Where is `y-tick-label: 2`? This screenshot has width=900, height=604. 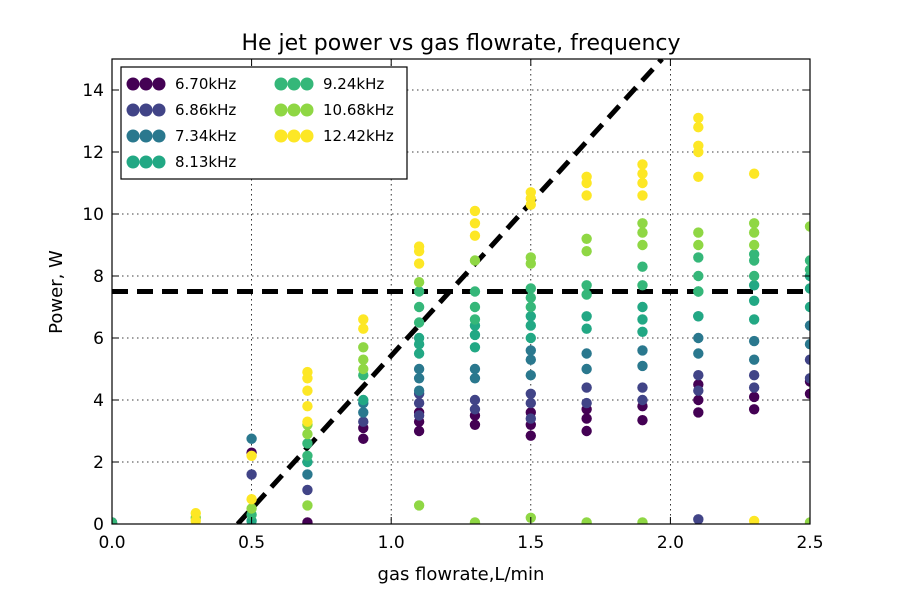 y-tick-label: 2 is located at coordinates (98, 463).